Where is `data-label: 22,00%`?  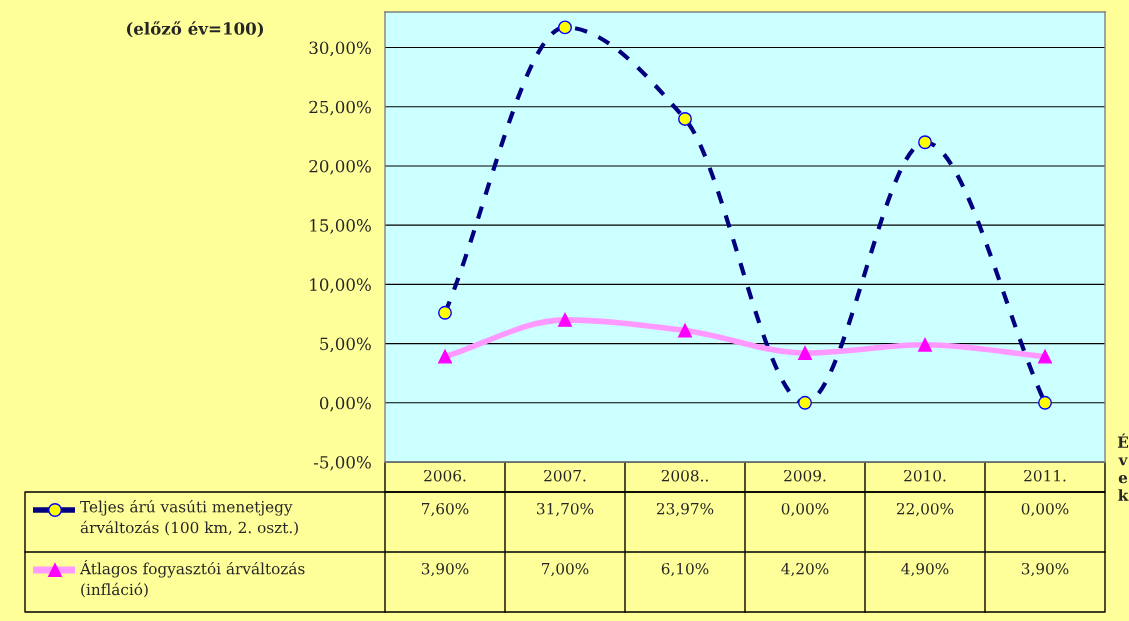
data-label: 22,00% is located at coordinates (925, 509).